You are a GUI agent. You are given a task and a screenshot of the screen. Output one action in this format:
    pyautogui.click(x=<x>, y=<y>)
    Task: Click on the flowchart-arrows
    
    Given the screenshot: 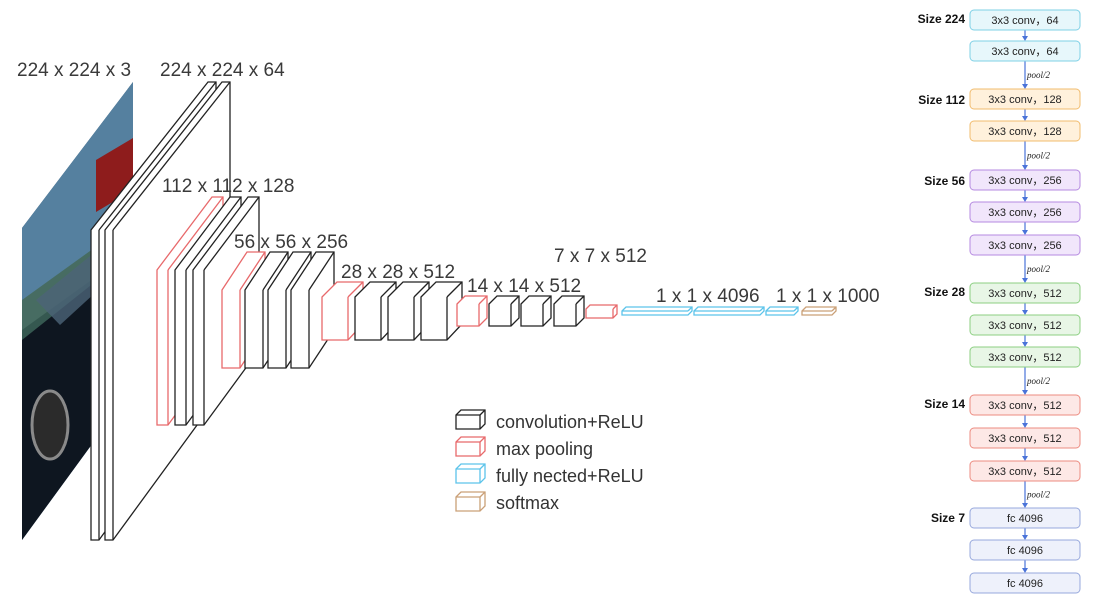 What is the action you would take?
    pyautogui.click(x=1025, y=301)
    